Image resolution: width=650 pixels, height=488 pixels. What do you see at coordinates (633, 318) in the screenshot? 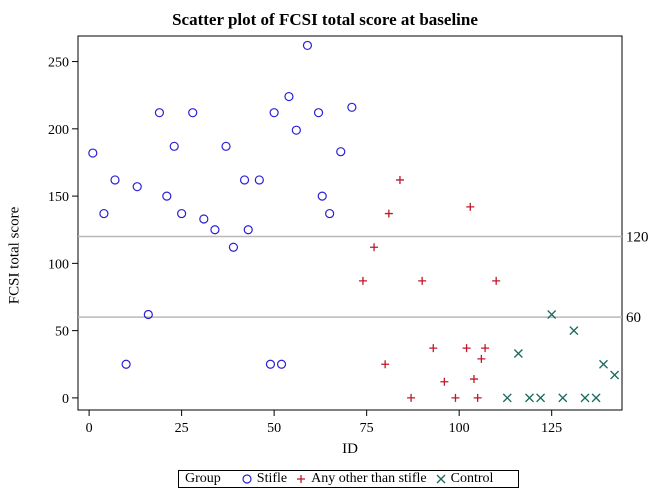
I see `reference-line-label-60: 60` at bounding box center [633, 318].